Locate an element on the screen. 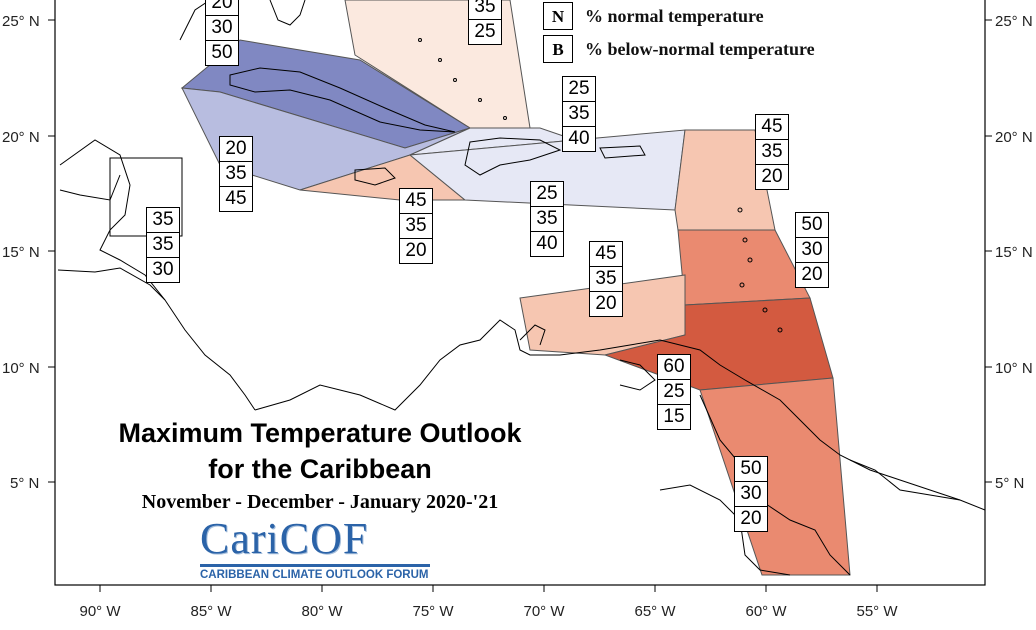 The image size is (1036, 630). map-subtitle: November - December - January 2020-'21 is located at coordinates (320, 502).